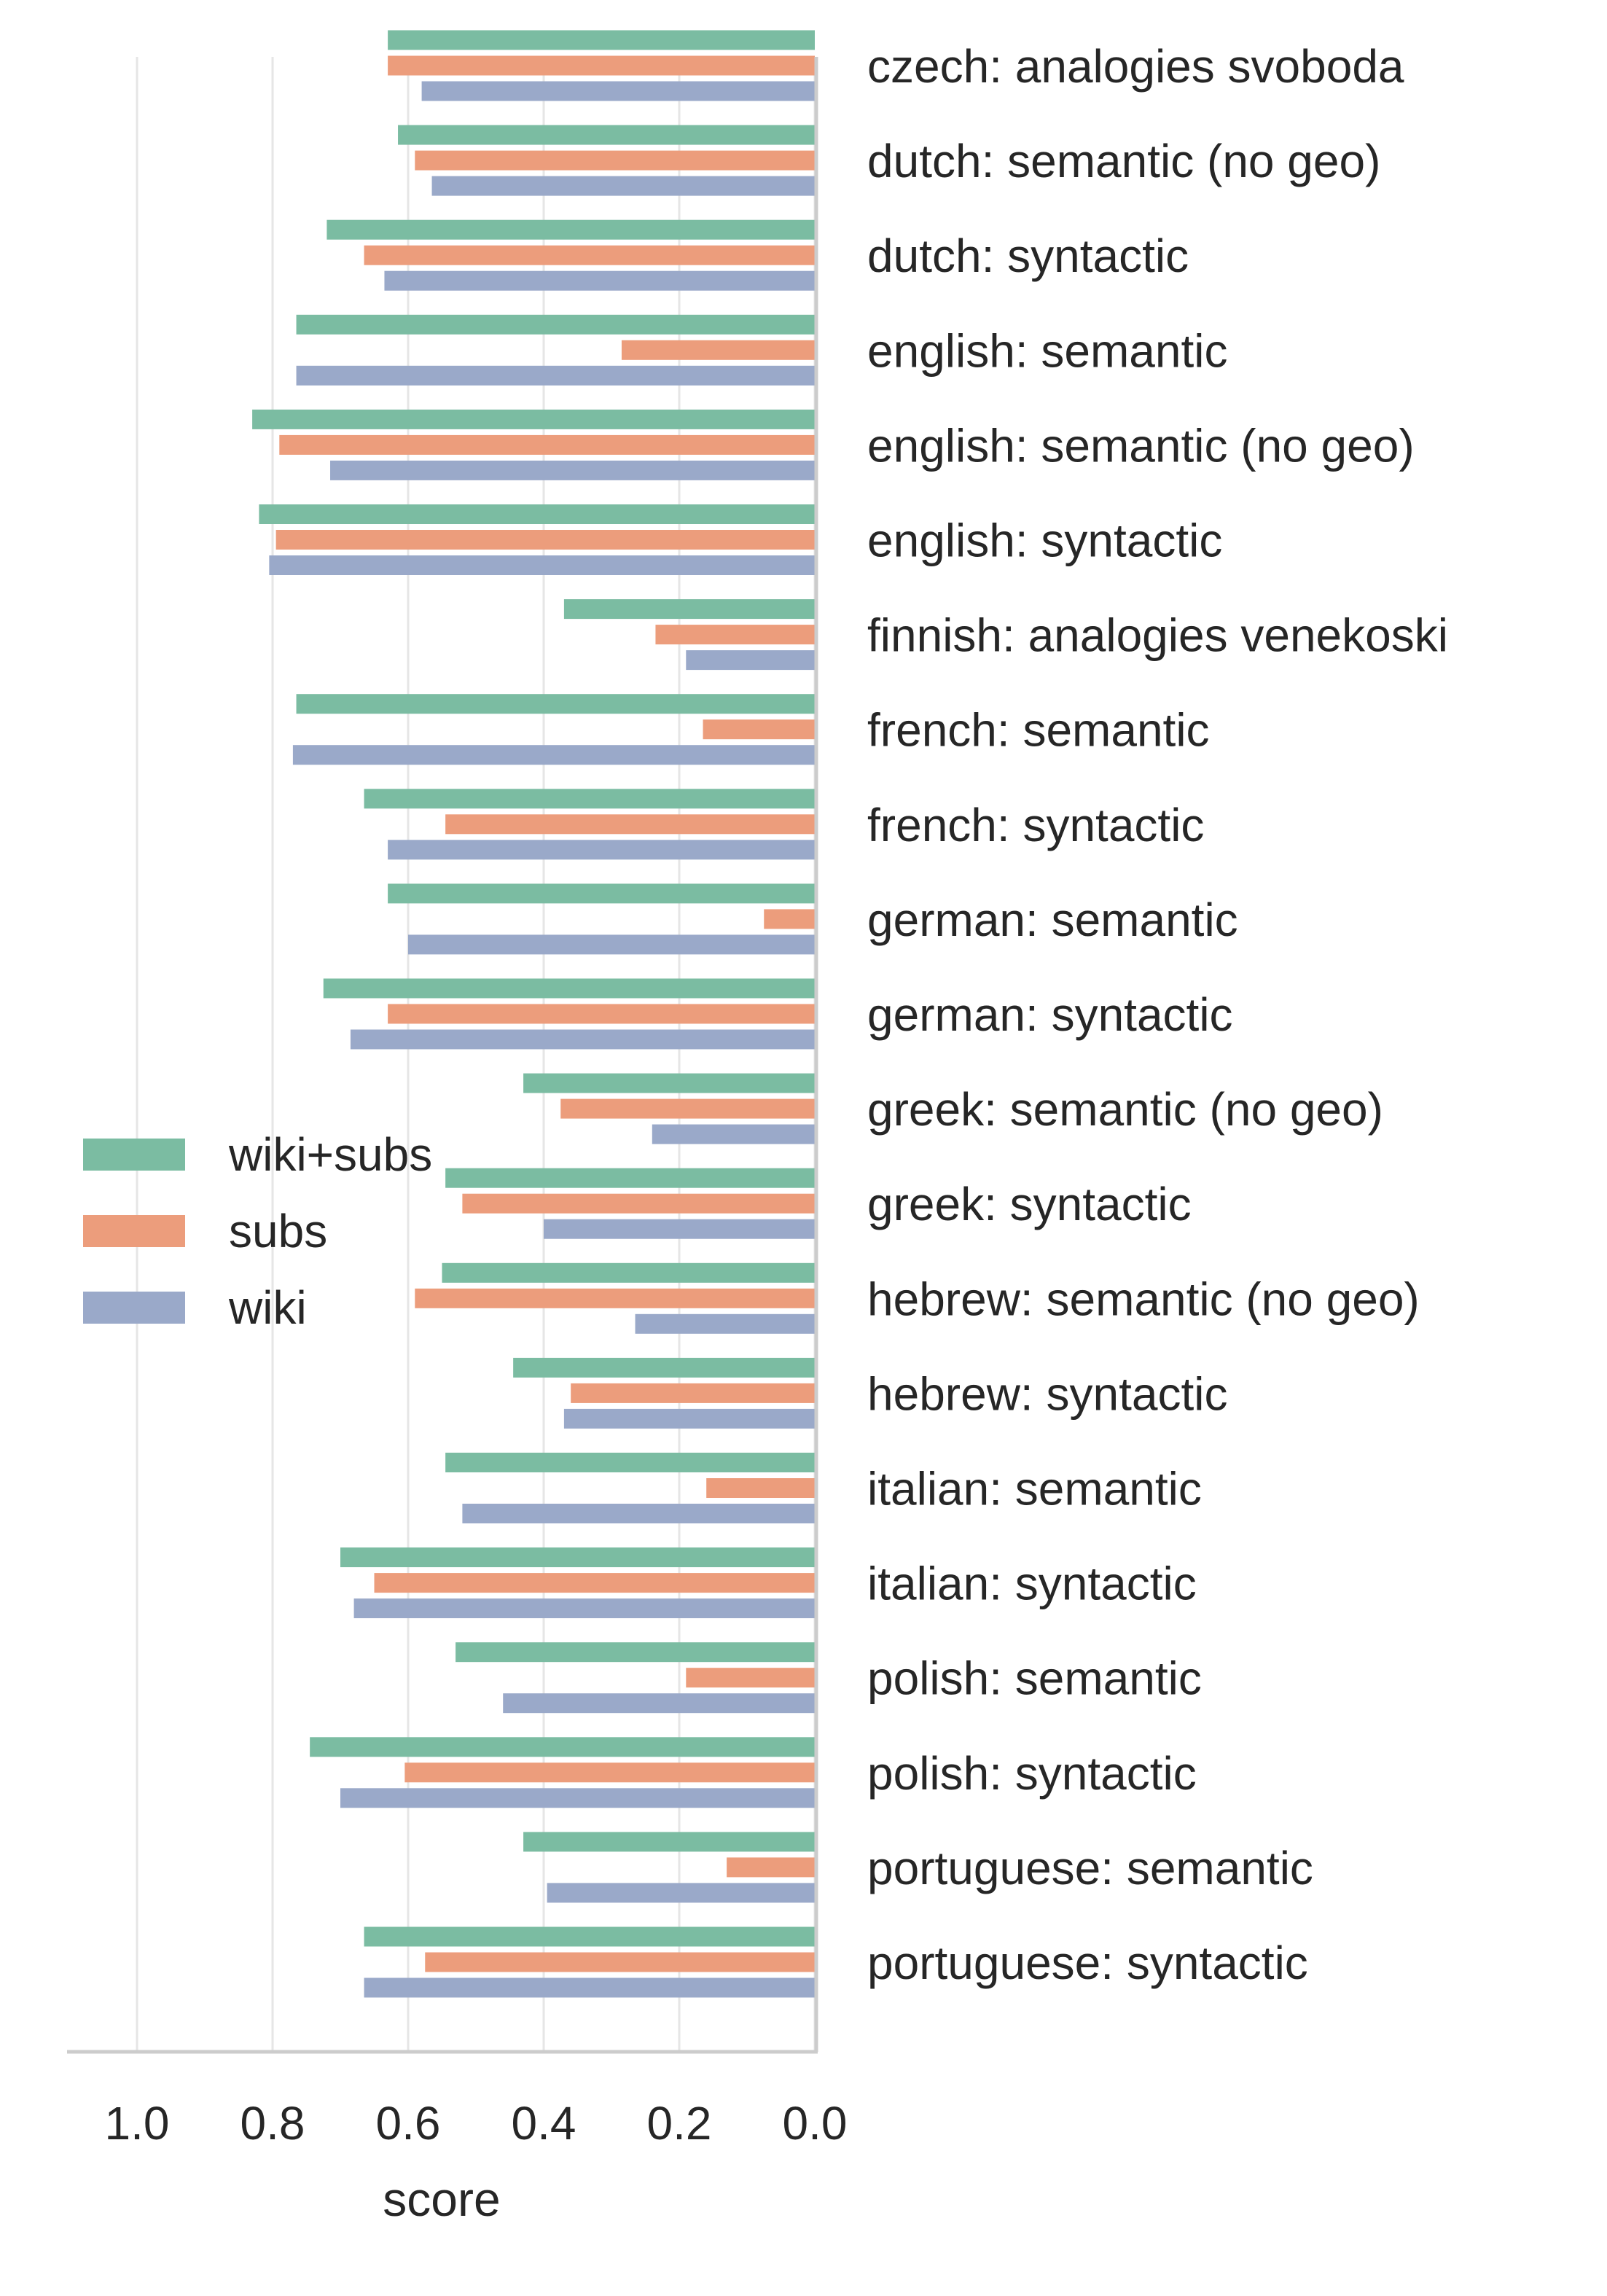 The width and height of the screenshot is (1607, 2296). What do you see at coordinates (1135, 67) in the screenshot?
I see `category-label-0: czech: analogies svoboda` at bounding box center [1135, 67].